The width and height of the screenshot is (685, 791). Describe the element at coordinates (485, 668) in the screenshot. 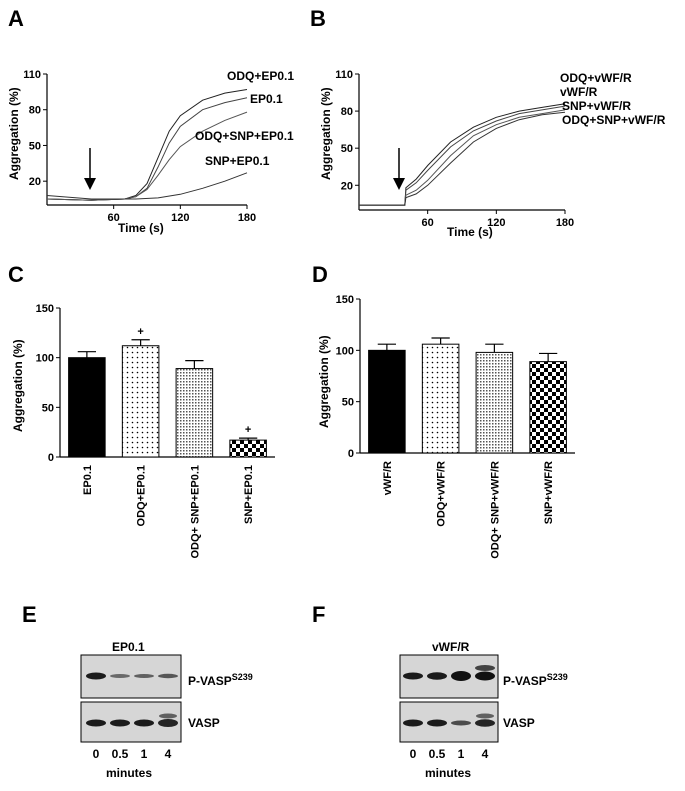

I see `p-vasp-band-upper` at that location.